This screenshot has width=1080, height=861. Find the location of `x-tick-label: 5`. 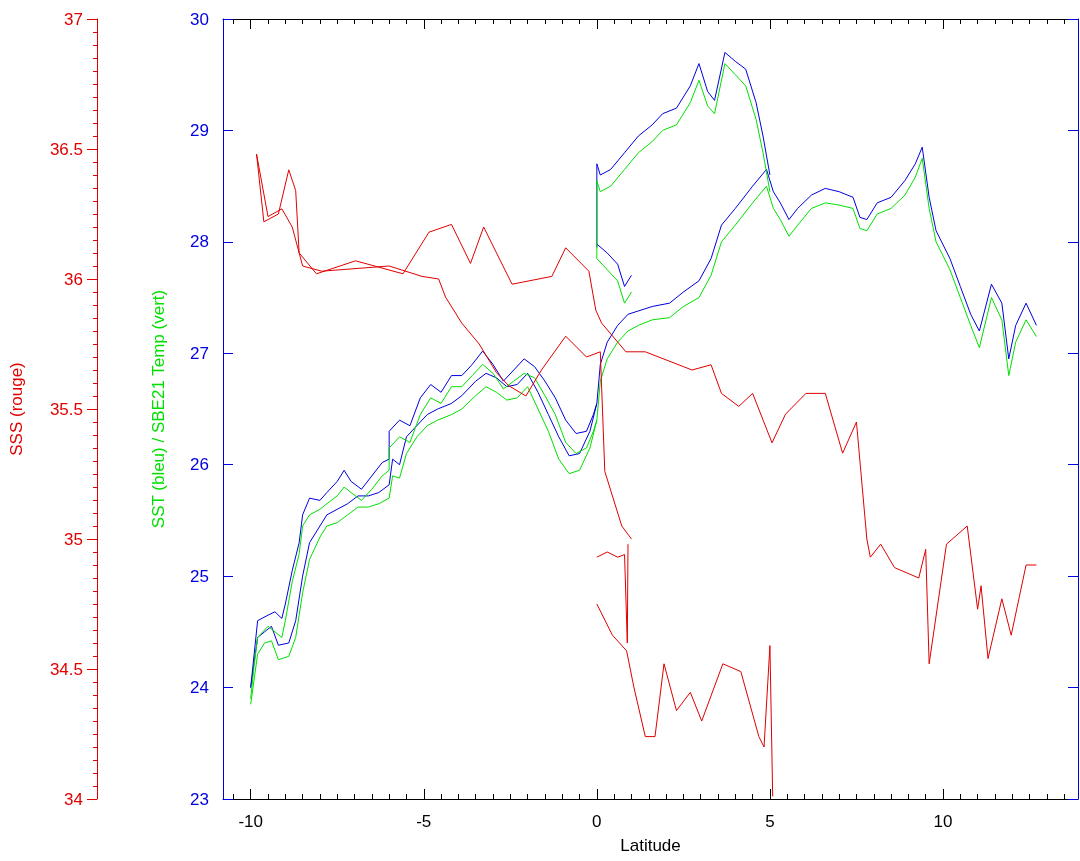

x-tick-label: 5 is located at coordinates (770, 821).